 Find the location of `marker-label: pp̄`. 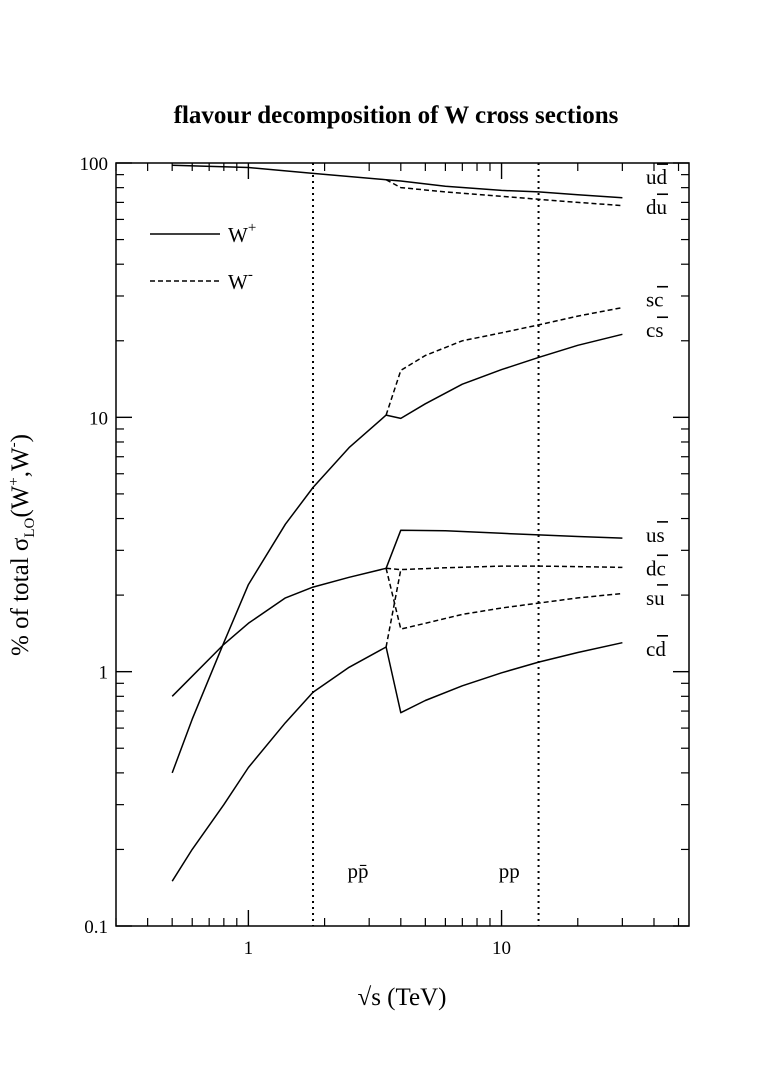

marker-label: pp̄ is located at coordinates (358, 871).